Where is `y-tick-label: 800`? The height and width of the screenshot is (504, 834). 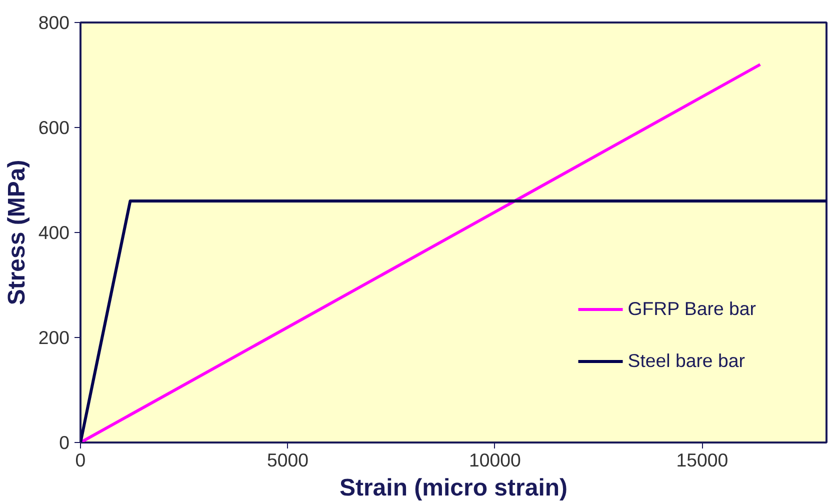 y-tick-label: 800 is located at coordinates (54, 22).